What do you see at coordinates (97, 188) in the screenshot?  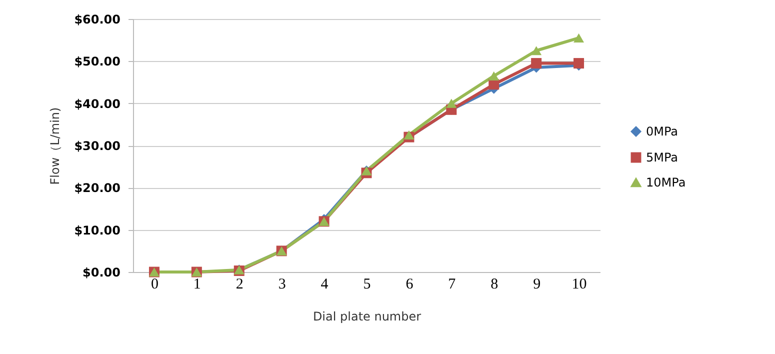 I see `y-tick-label: $20.00` at bounding box center [97, 188].